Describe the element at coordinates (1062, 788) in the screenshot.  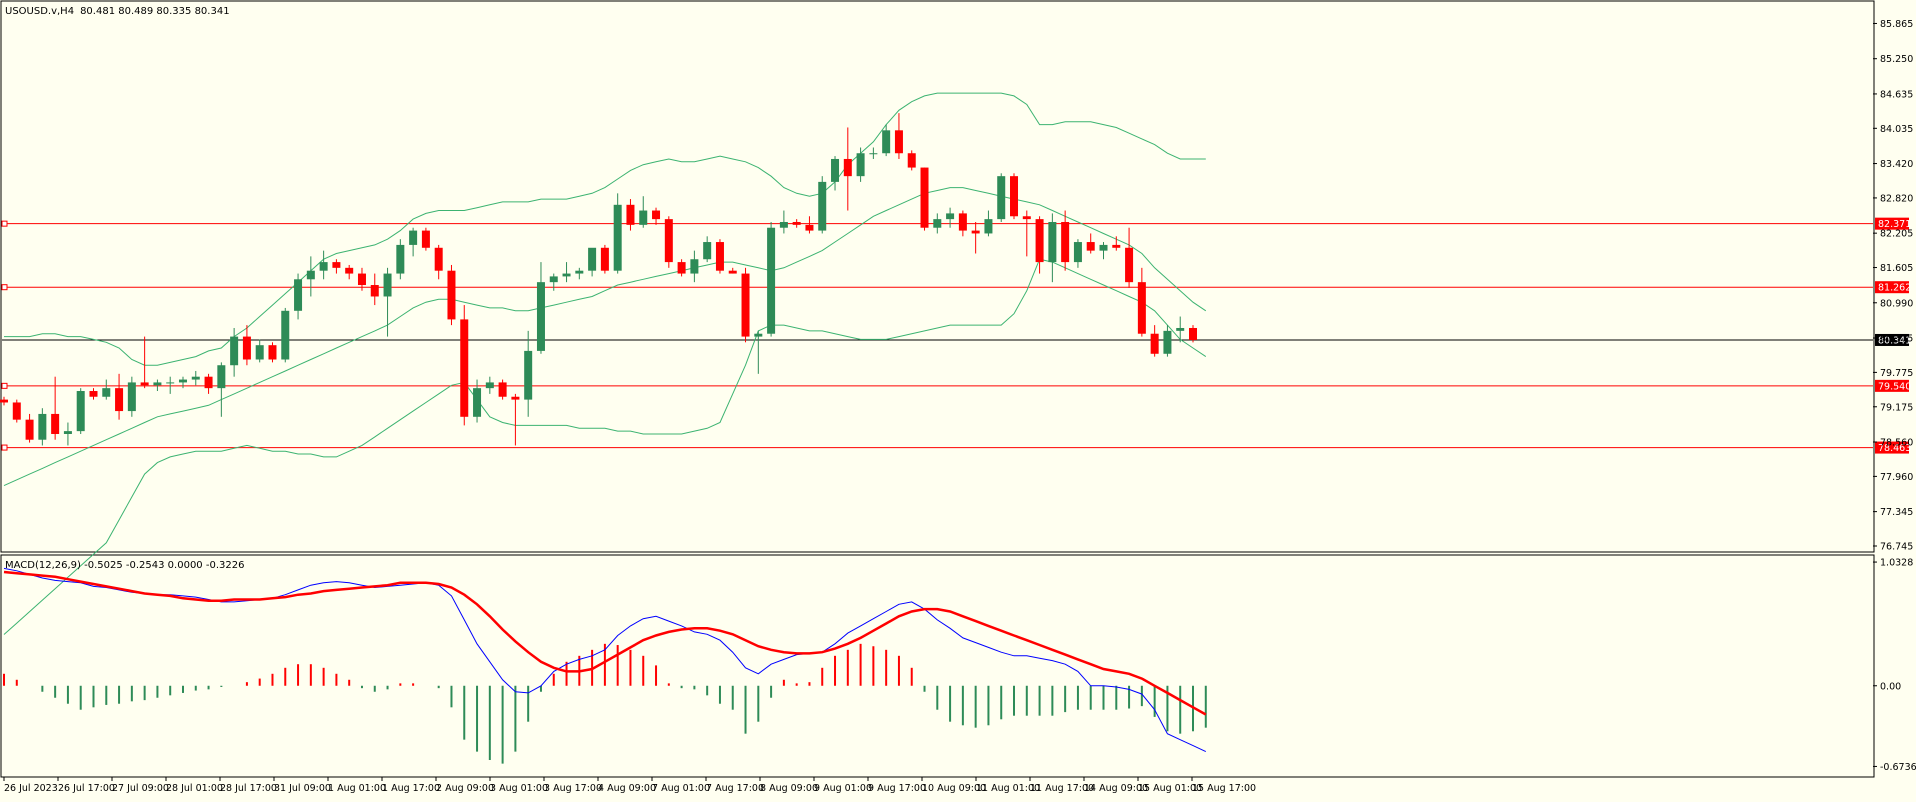
I see `time-tick-label: 11 Aug 17:00` at that location.